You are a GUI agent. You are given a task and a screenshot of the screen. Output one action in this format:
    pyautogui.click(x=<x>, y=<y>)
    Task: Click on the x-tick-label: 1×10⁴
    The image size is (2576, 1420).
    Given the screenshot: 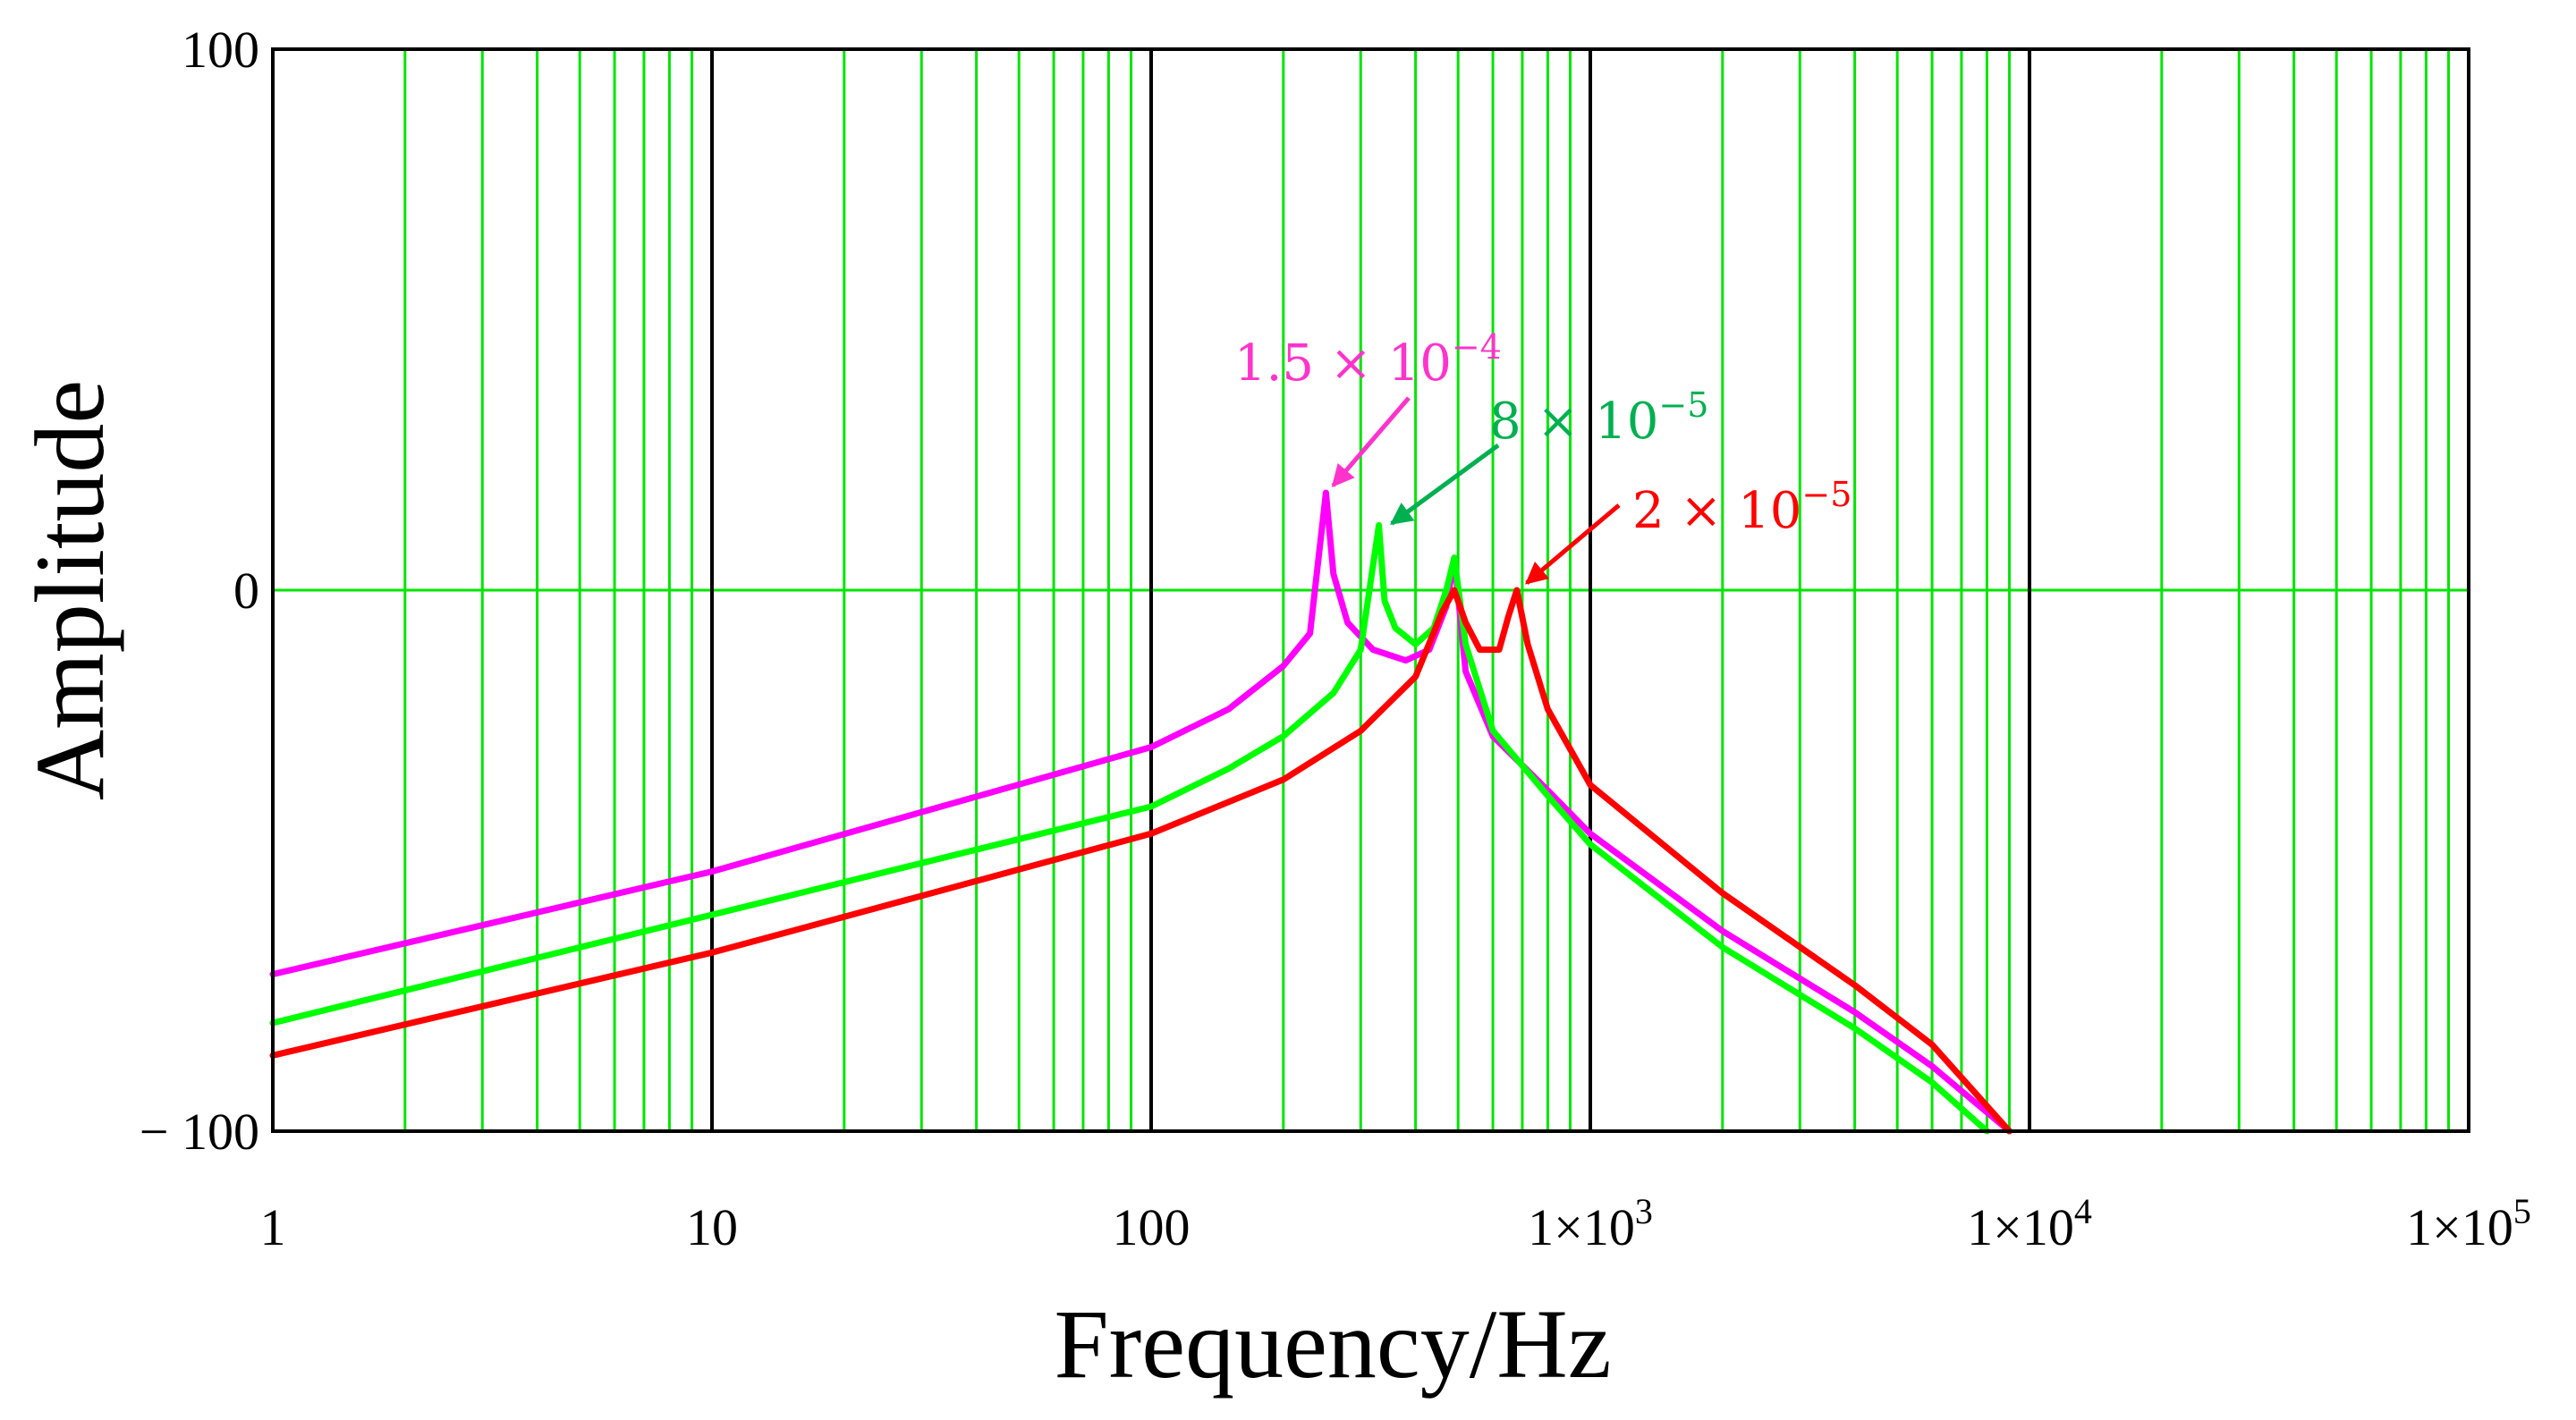 What is the action you would take?
    pyautogui.click(x=2029, y=1223)
    